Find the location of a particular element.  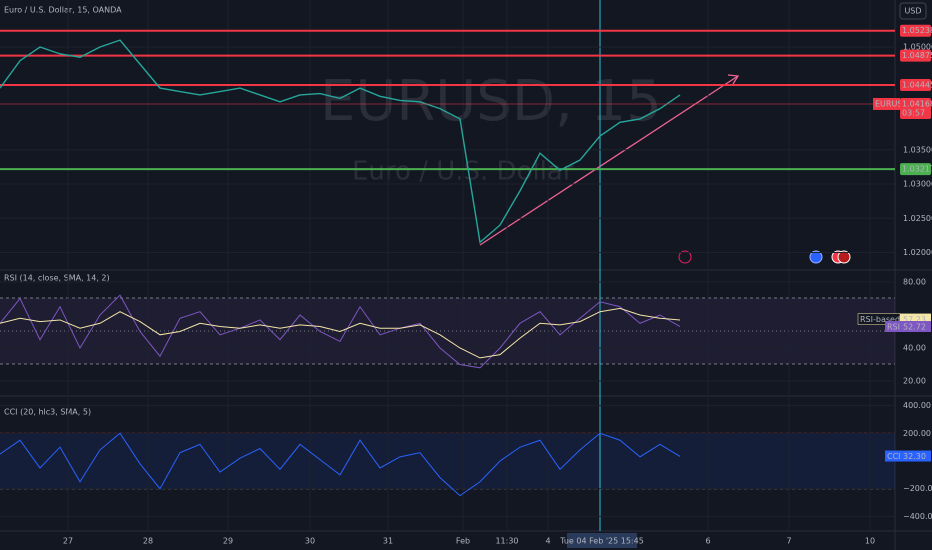

current-symbol: EURUSD is located at coordinates (892, 103).